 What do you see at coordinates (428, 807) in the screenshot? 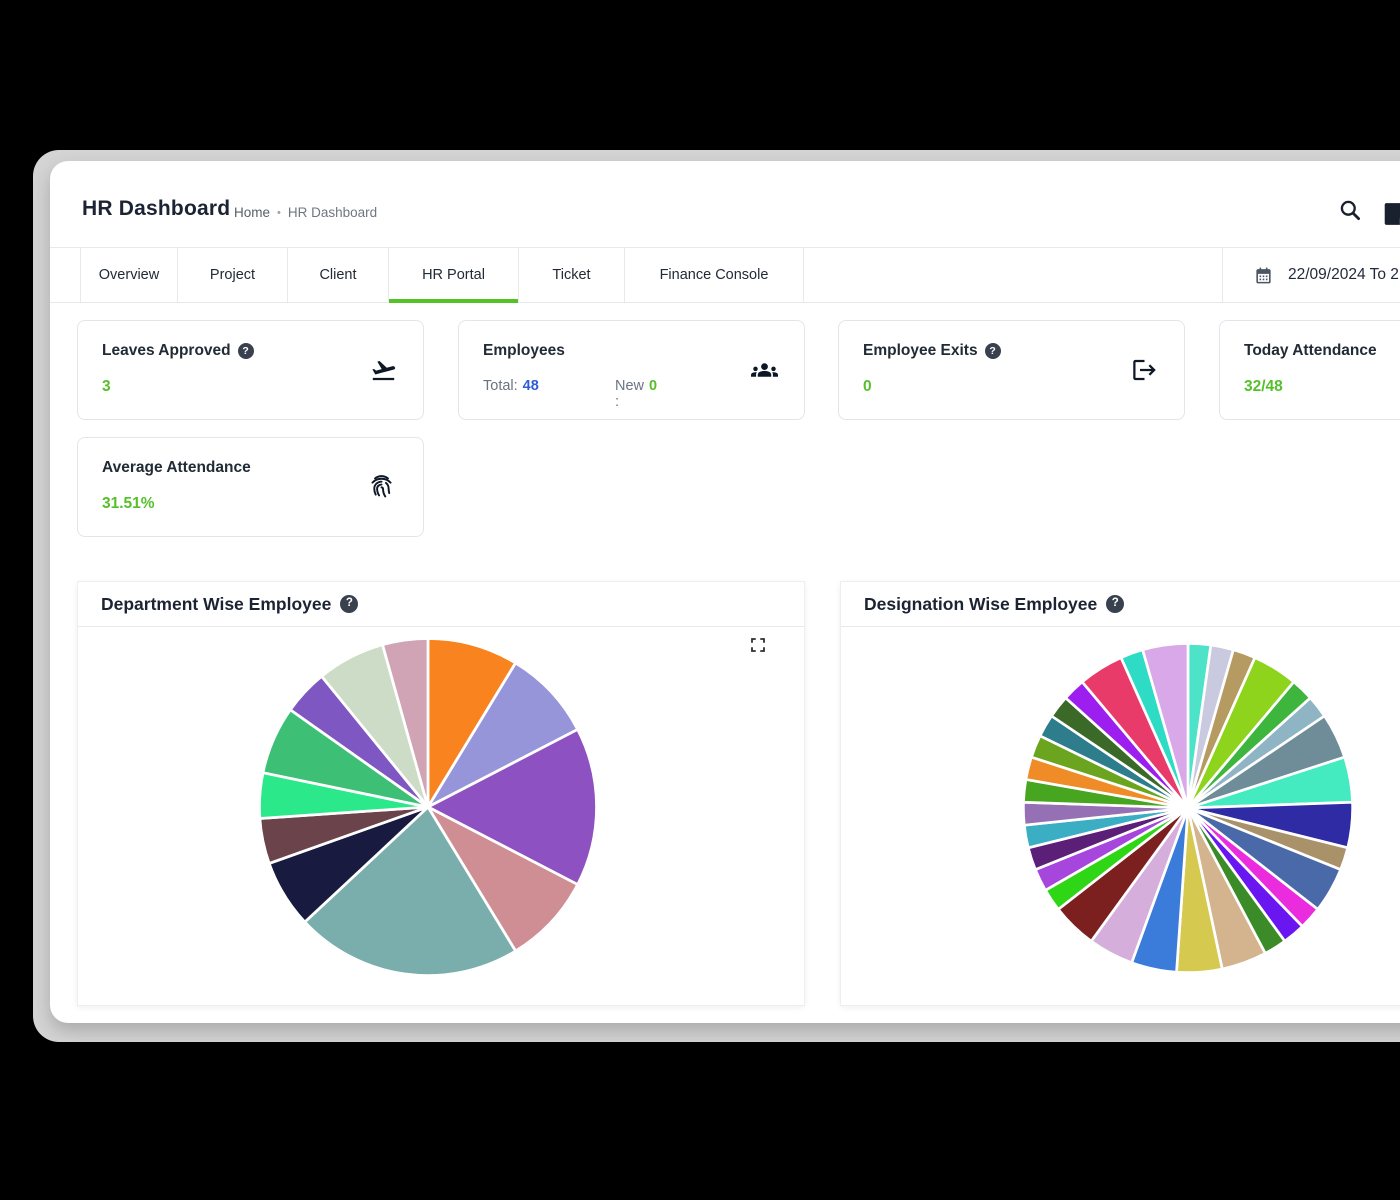
I see `department-pie-chart` at bounding box center [428, 807].